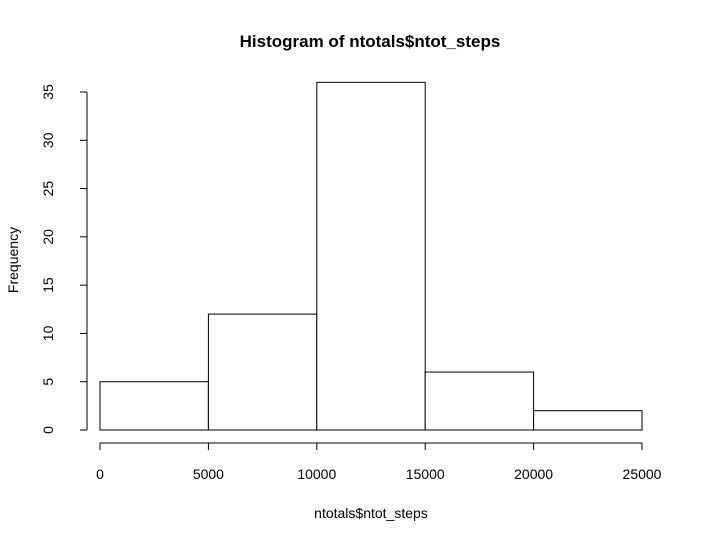 This screenshot has width=705, height=542. Describe the element at coordinates (379, 462) in the screenshot. I see `x-axis: 0 5000 10000 15000 20000 25000` at that location.